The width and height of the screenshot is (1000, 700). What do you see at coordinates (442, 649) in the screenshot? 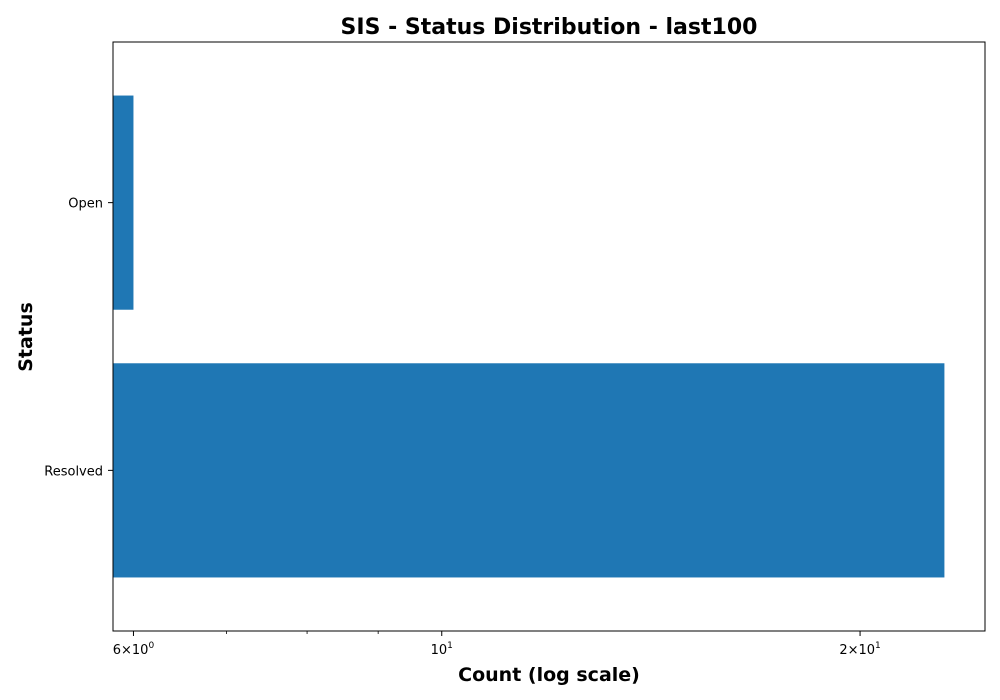
I see `x-tick-label: 101` at bounding box center [442, 649].